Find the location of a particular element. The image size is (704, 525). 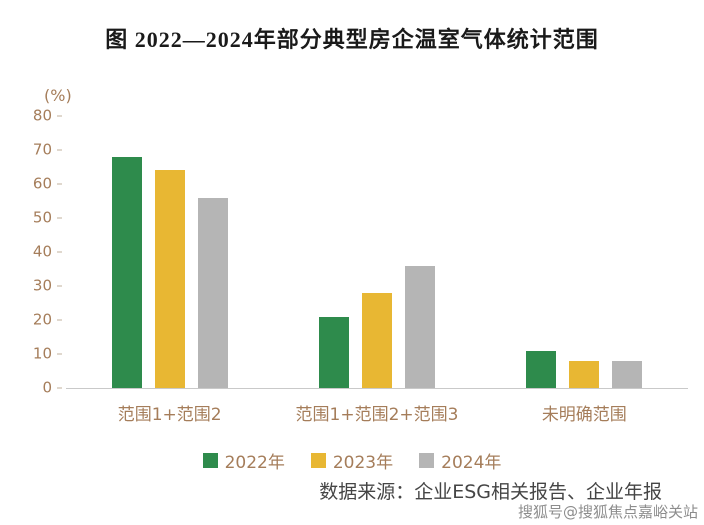

bar-2023年-范围1+范围2 is located at coordinates (169, 279).